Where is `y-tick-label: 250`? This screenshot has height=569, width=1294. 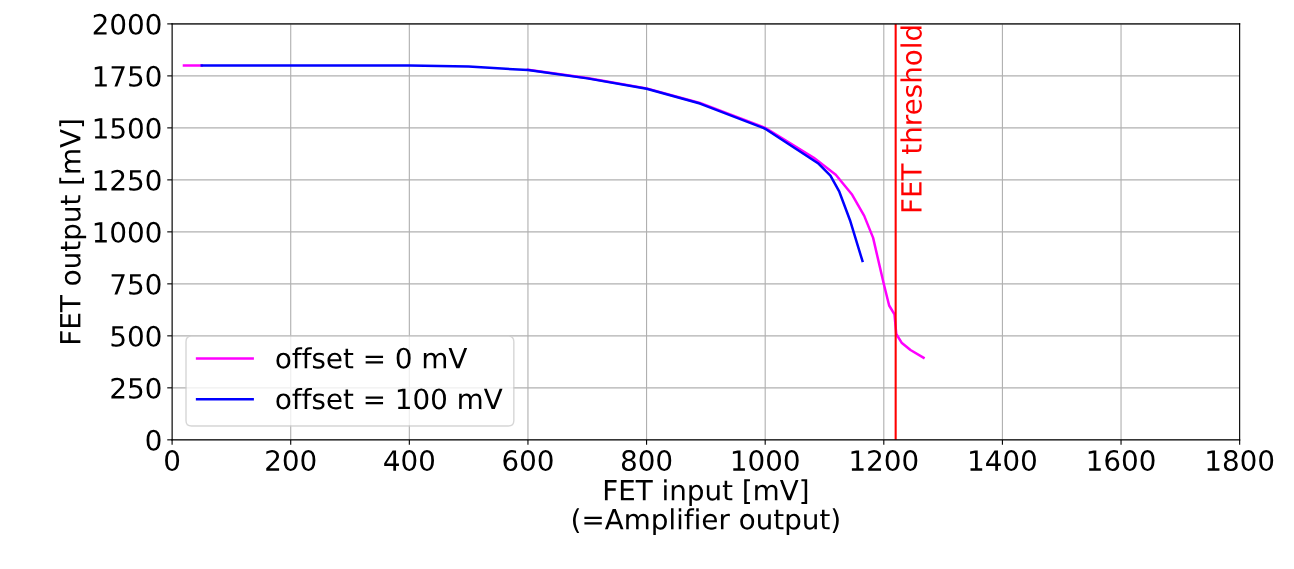
y-tick-label: 250 is located at coordinates (136, 388).